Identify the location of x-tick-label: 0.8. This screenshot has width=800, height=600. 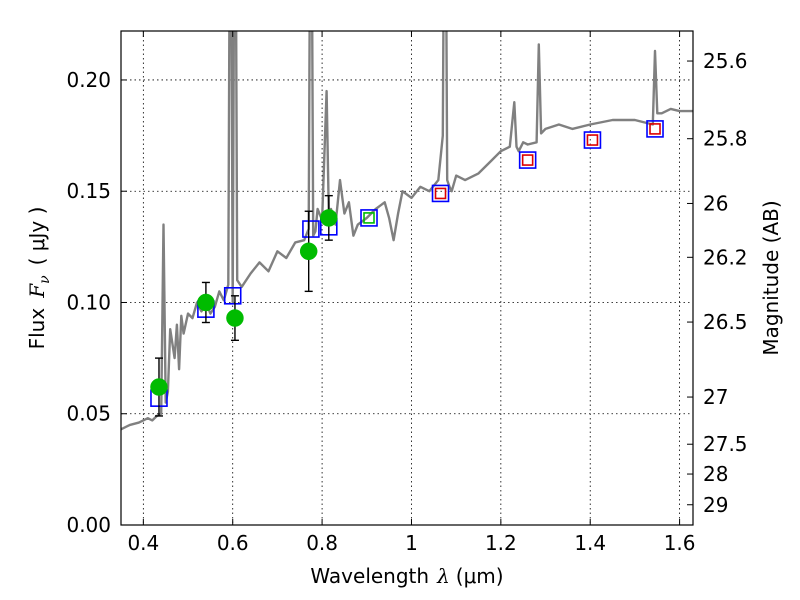
(322, 543).